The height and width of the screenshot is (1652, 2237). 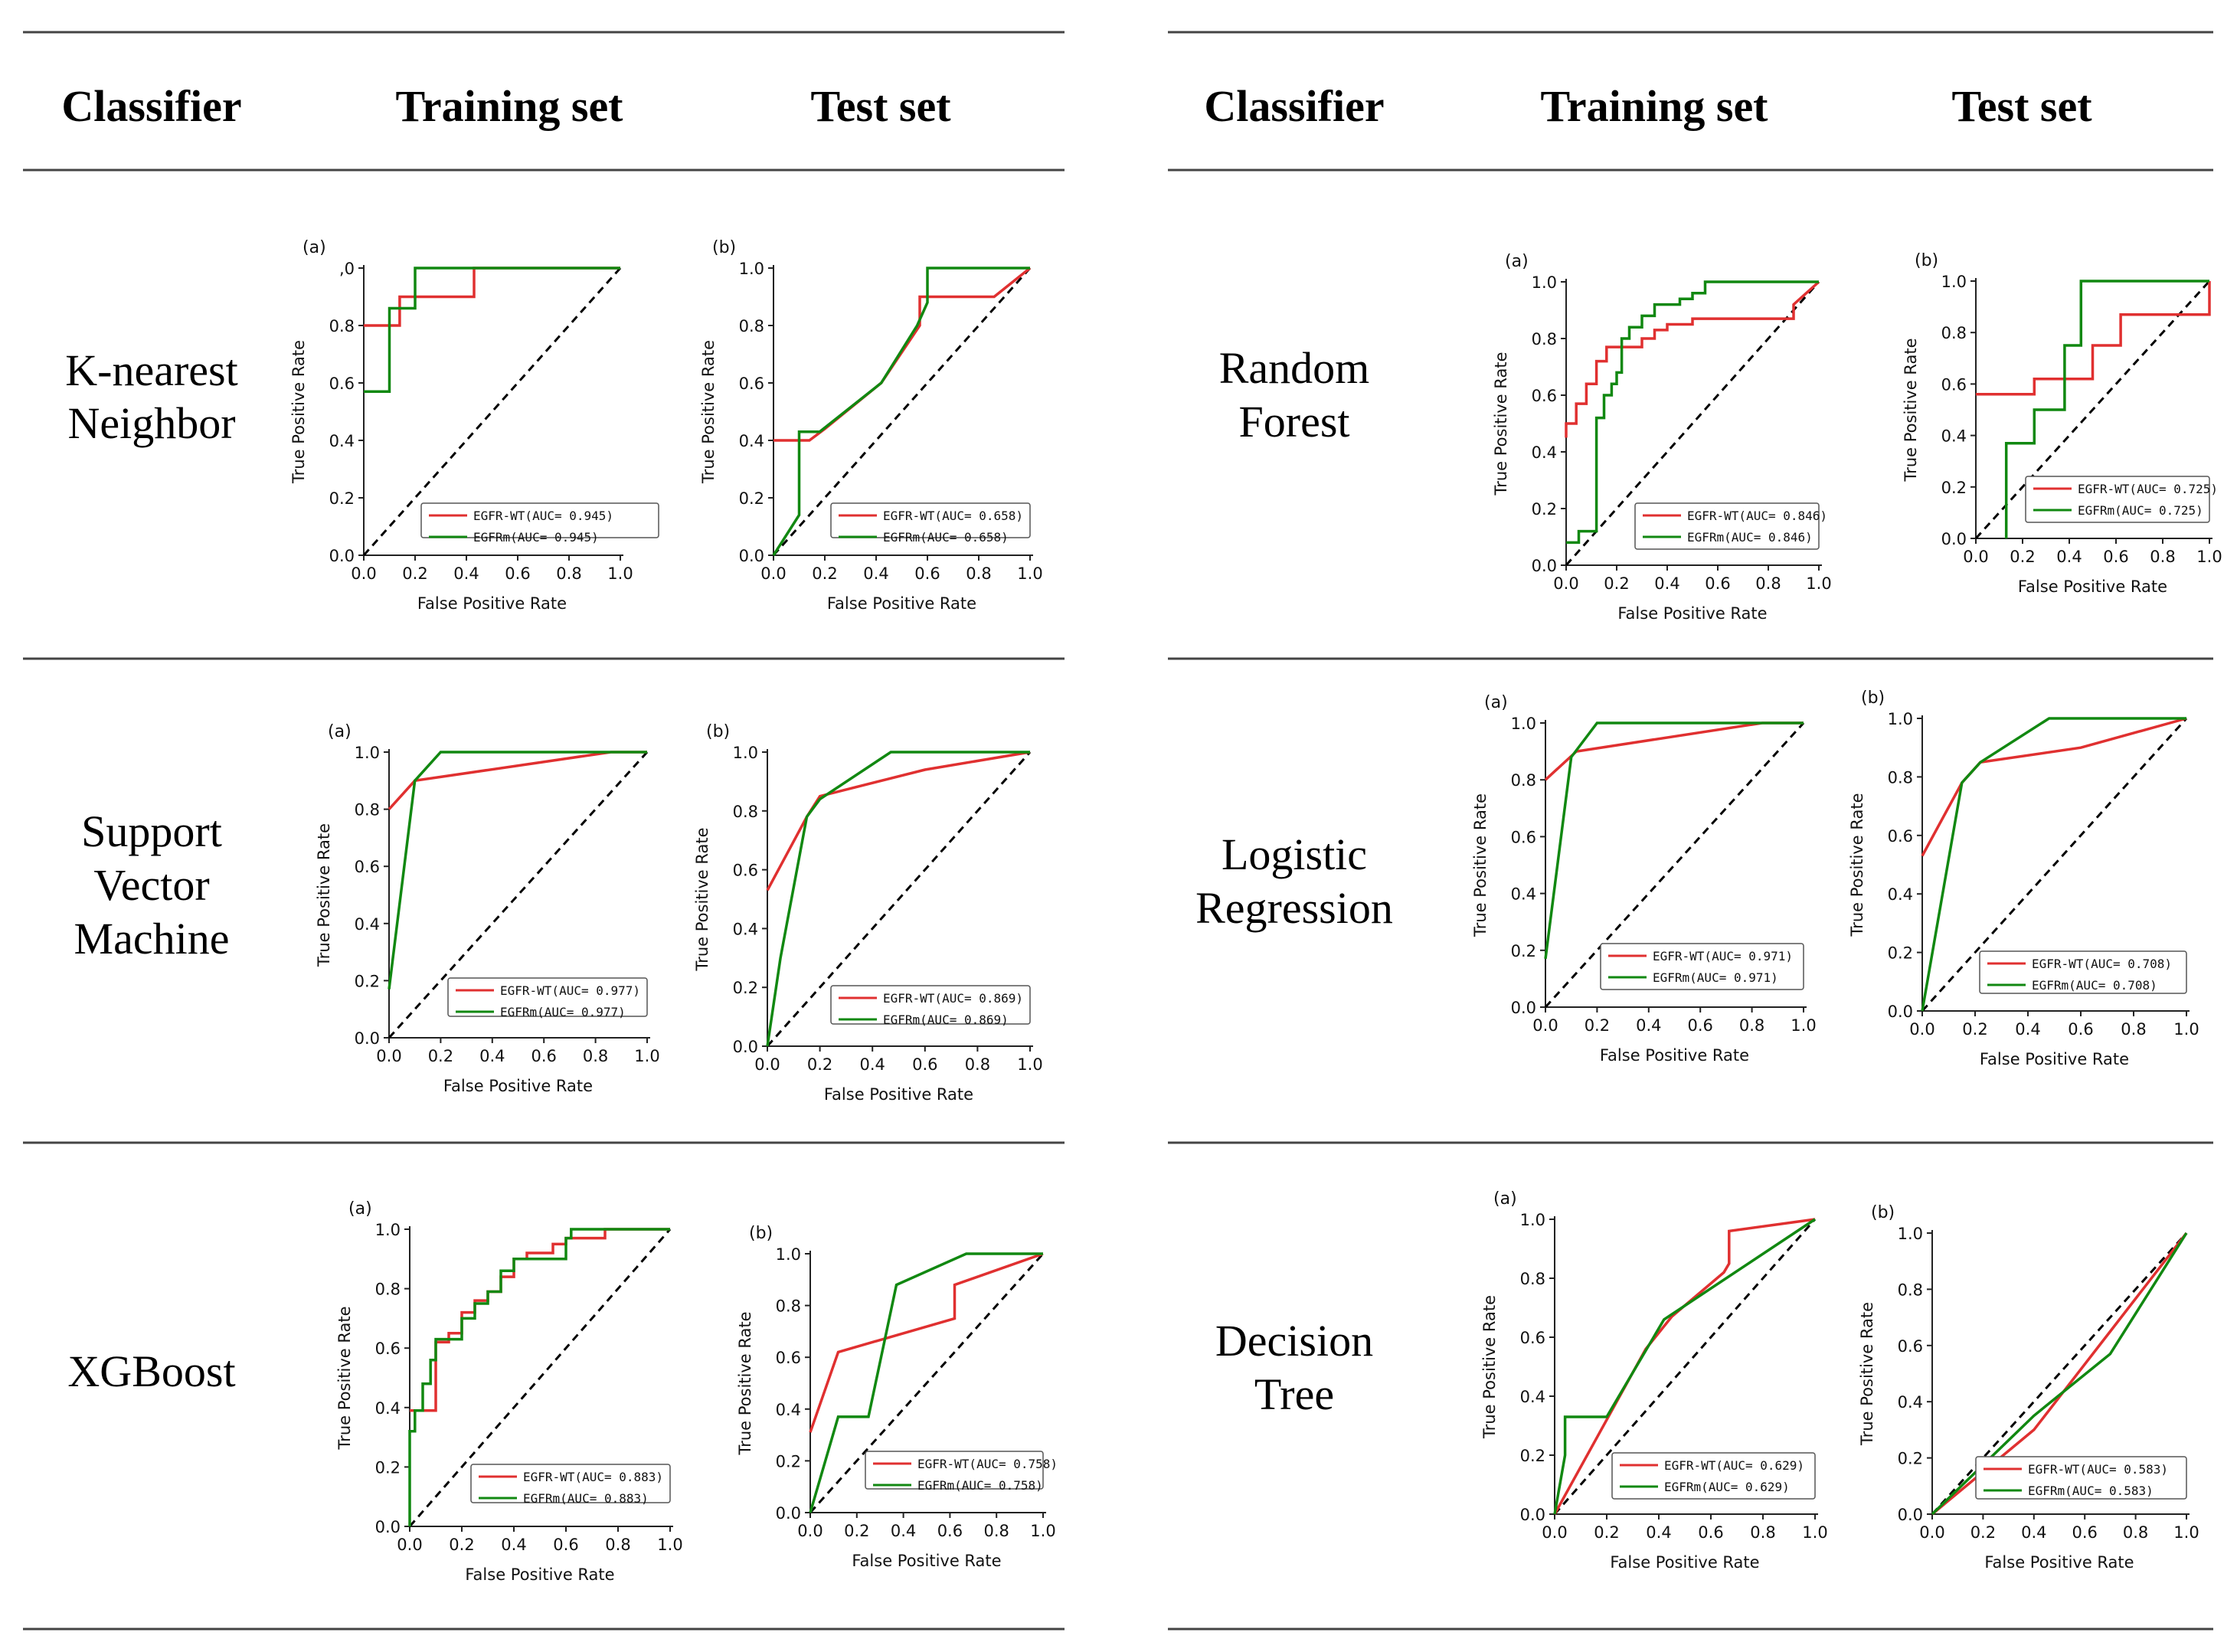 What do you see at coordinates (881, 106) in the screenshot?
I see `header-test-set: Test set` at bounding box center [881, 106].